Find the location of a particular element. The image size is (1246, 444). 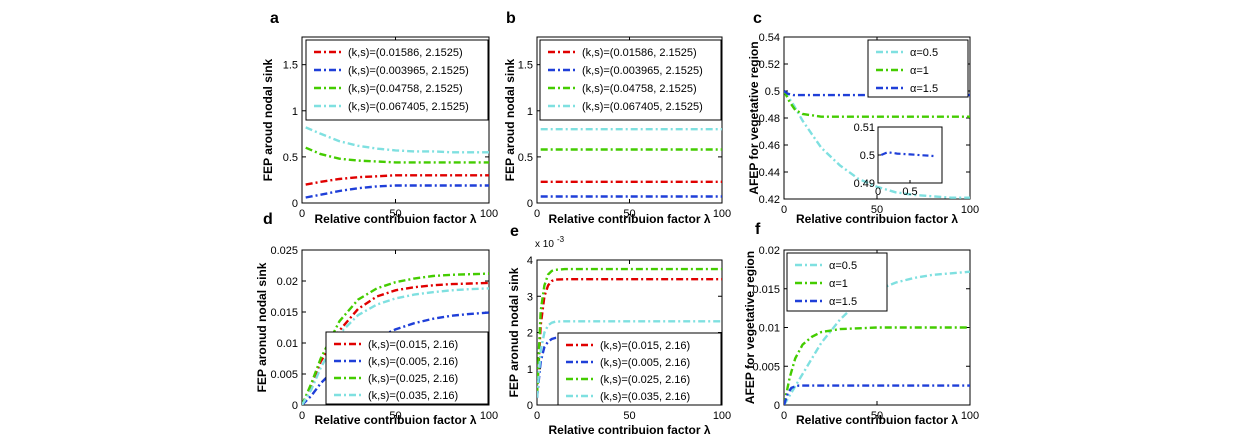

legend-entry: (k,s)=(0.04758, 2.1525) is located at coordinates (639, 89).